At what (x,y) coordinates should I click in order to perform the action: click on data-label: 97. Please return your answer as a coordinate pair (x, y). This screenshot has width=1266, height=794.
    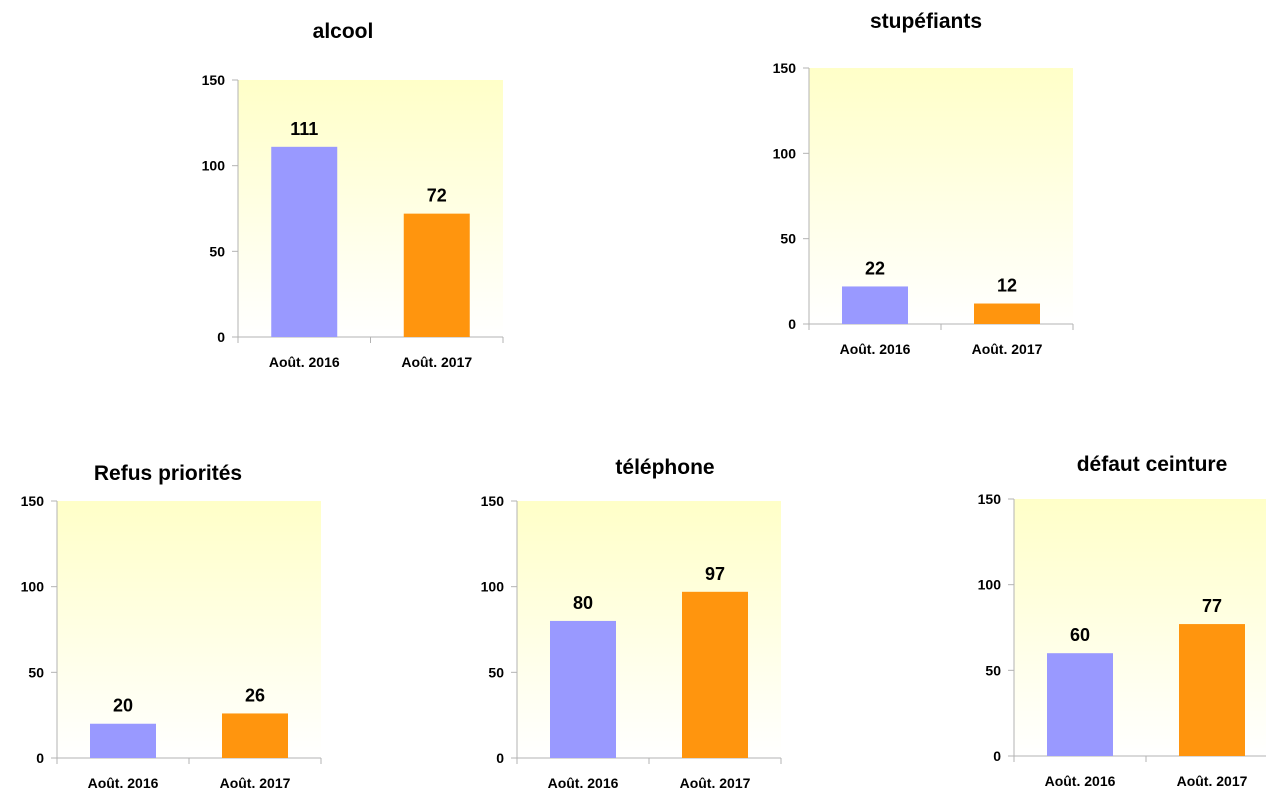
    Looking at the image, I should click on (715, 574).